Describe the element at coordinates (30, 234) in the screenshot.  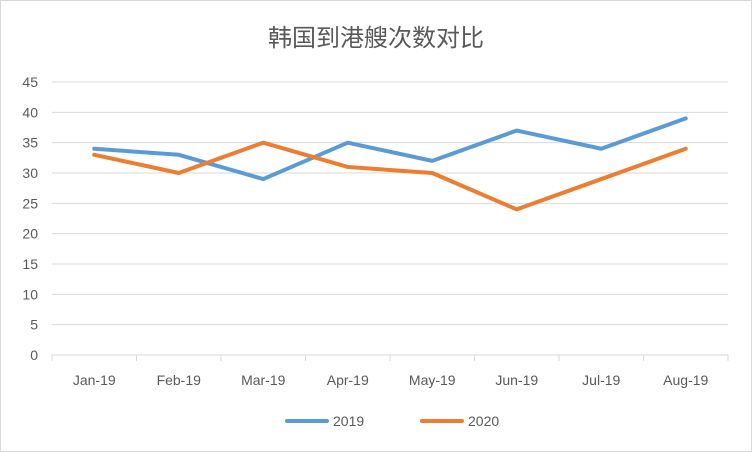
I see `y-tick-label: 20` at that location.